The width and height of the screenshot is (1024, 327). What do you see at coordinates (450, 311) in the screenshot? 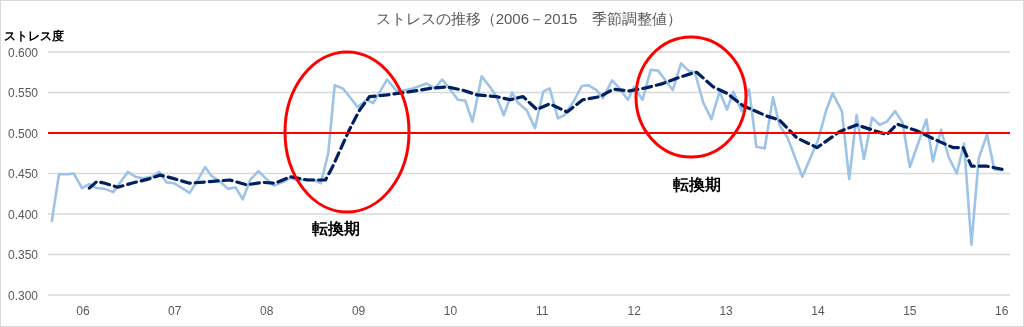
I see `x-tick-label: 10` at bounding box center [450, 311].